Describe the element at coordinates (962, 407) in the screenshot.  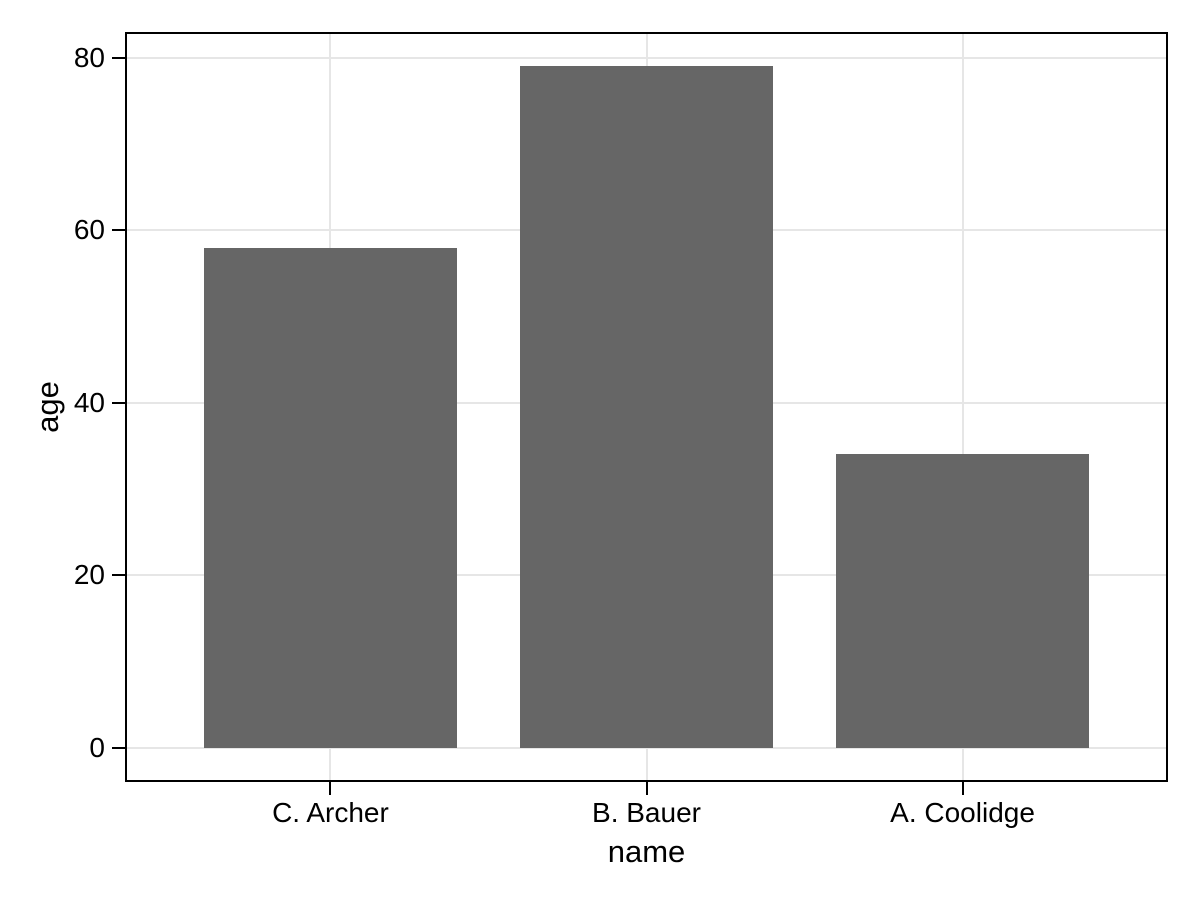
I see `v-gridline` at that location.